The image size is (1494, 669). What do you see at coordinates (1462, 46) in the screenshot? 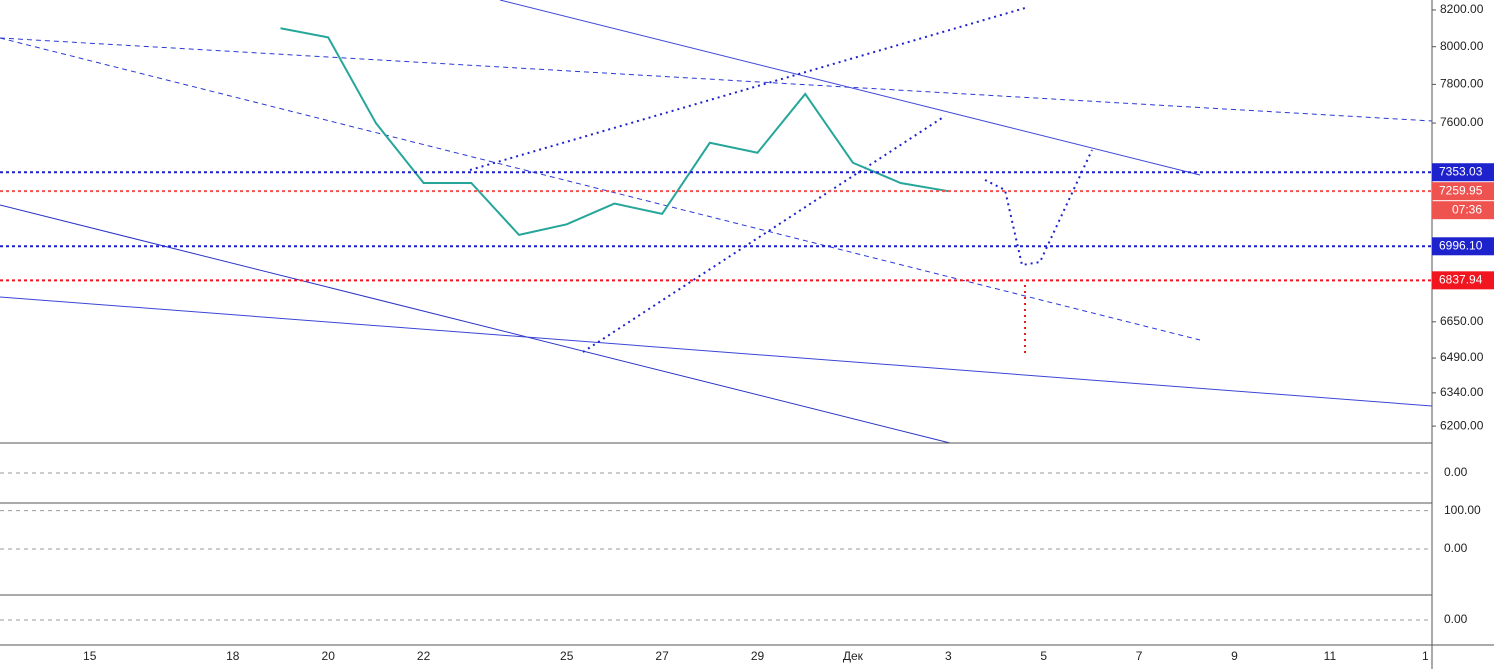
I see `y-tick-label: 8000.00` at bounding box center [1462, 46].